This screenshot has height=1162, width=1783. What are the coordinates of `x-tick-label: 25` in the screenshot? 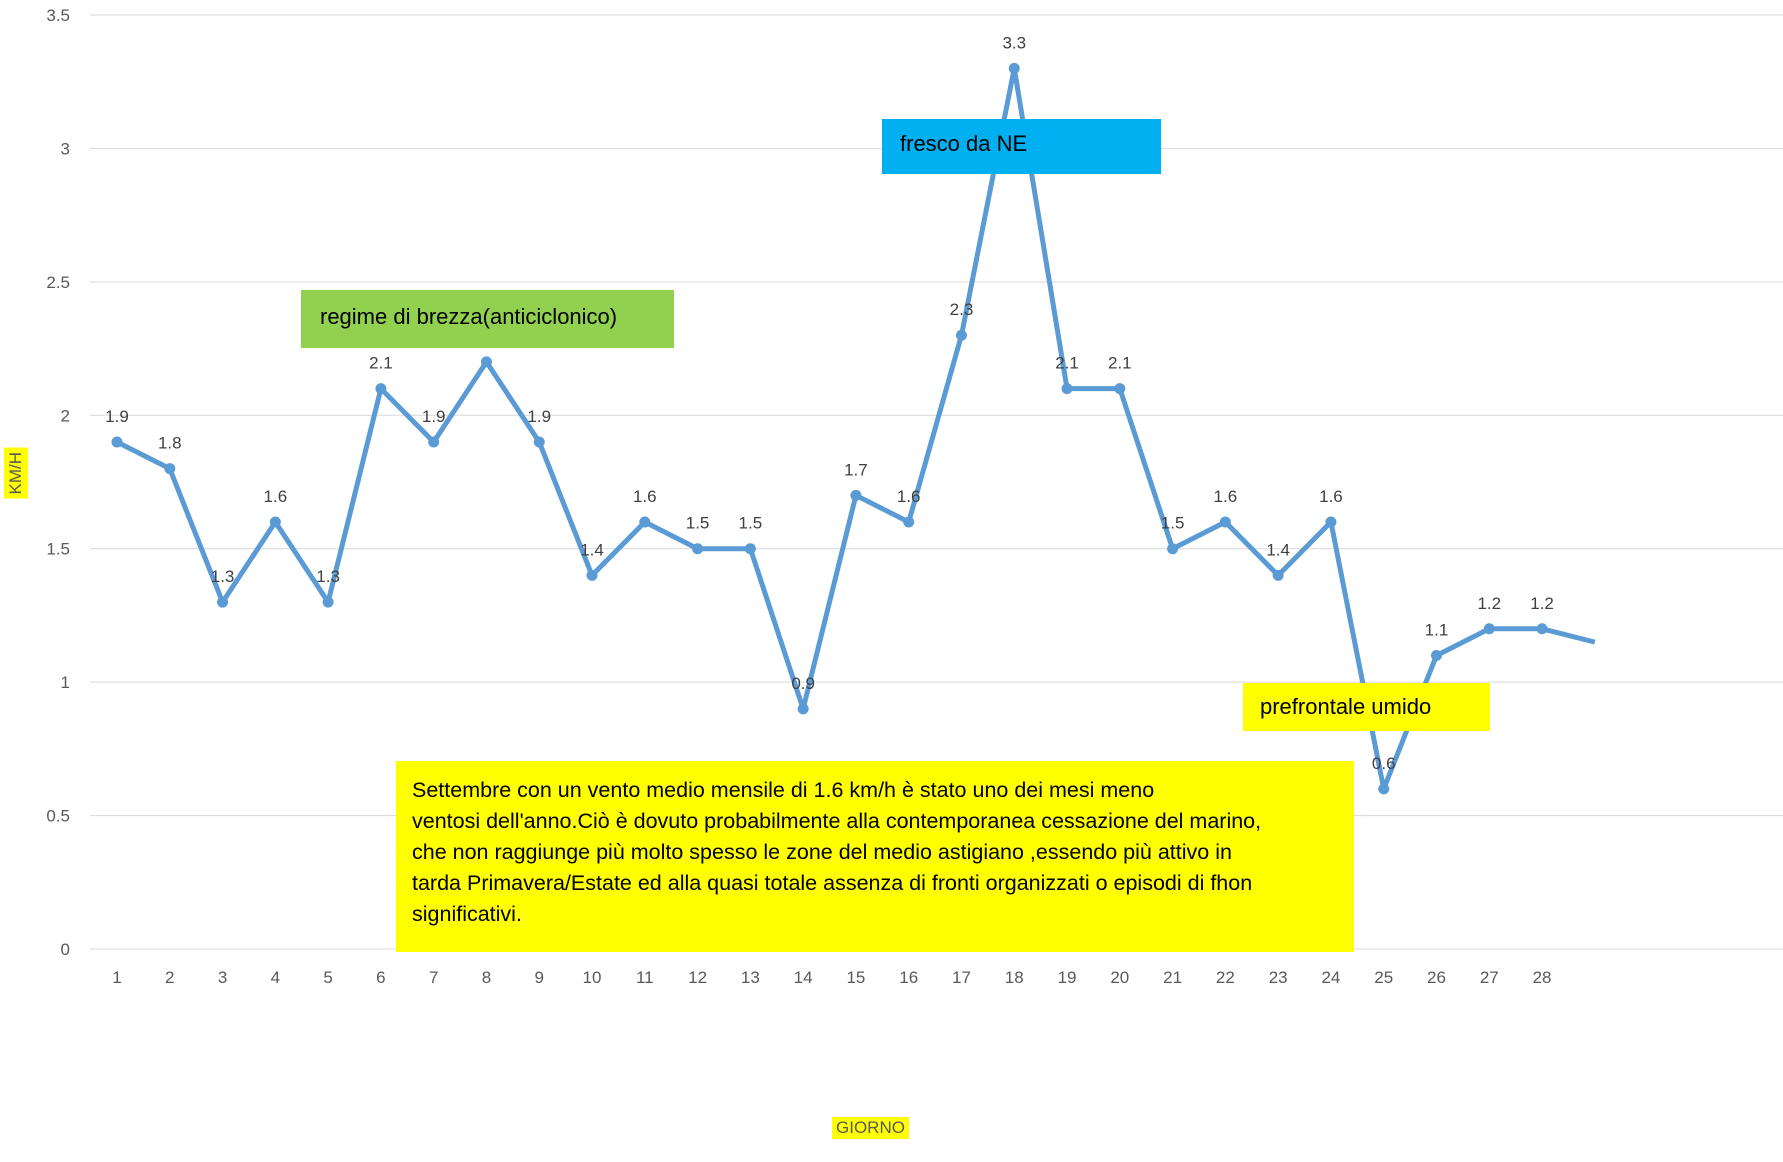 It's located at (1383, 977).